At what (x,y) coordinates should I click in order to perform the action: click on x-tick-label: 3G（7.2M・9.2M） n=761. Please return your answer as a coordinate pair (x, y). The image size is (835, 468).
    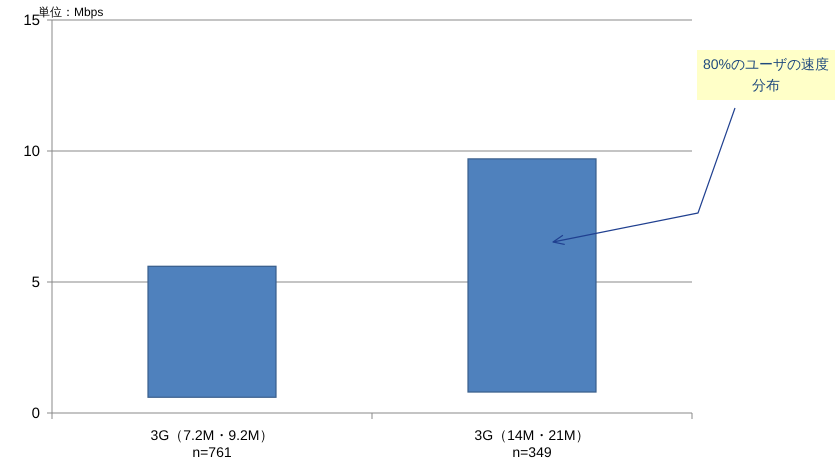
    Looking at the image, I should click on (212, 443).